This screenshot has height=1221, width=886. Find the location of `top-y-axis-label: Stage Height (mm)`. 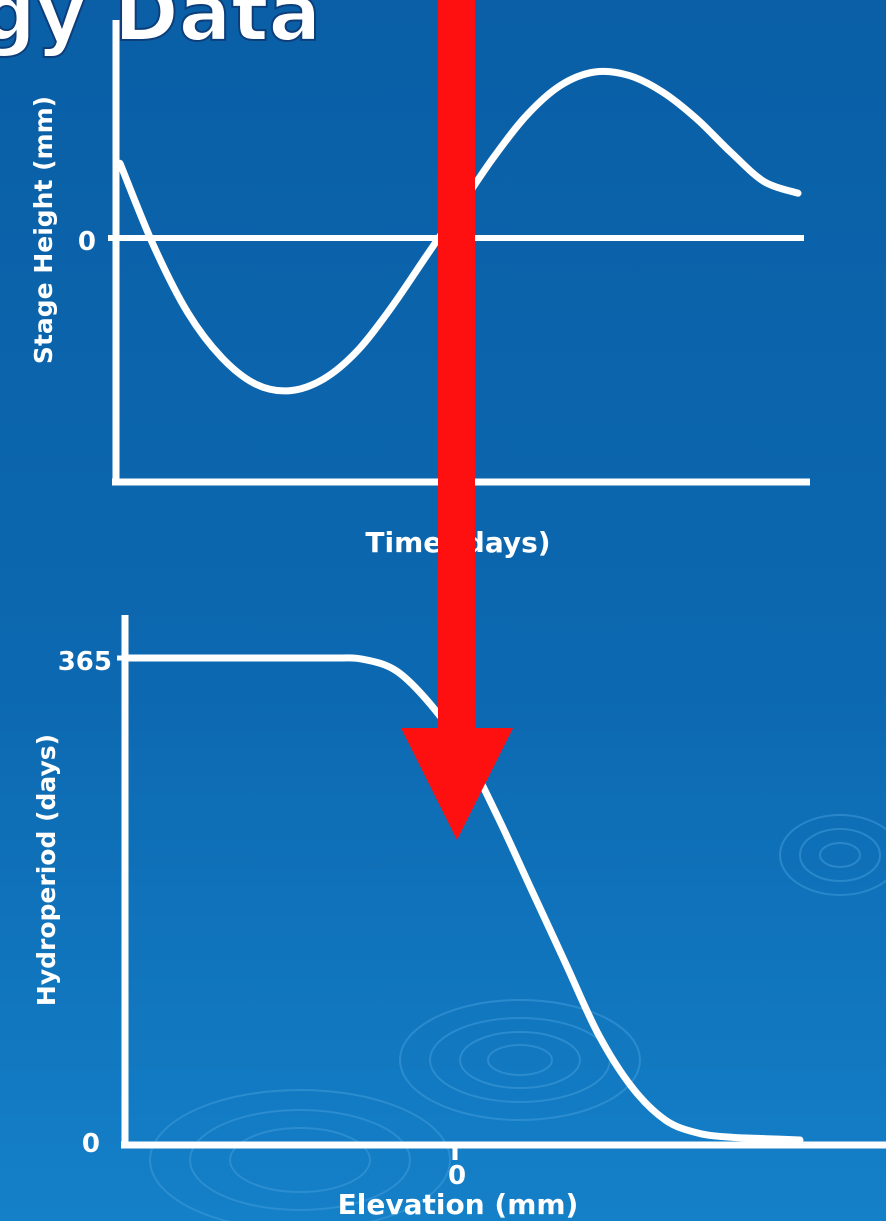

top-y-axis-label: Stage Height (mm) is located at coordinates (43, 230).